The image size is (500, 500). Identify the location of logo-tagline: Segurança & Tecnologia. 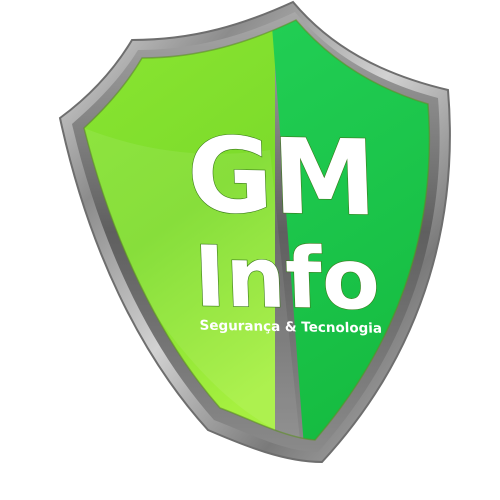
(290, 327).